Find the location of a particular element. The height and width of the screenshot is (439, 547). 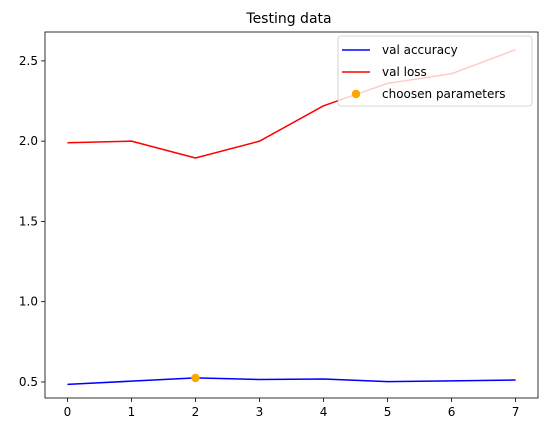

legend-label: val accuracy is located at coordinates (420, 50).